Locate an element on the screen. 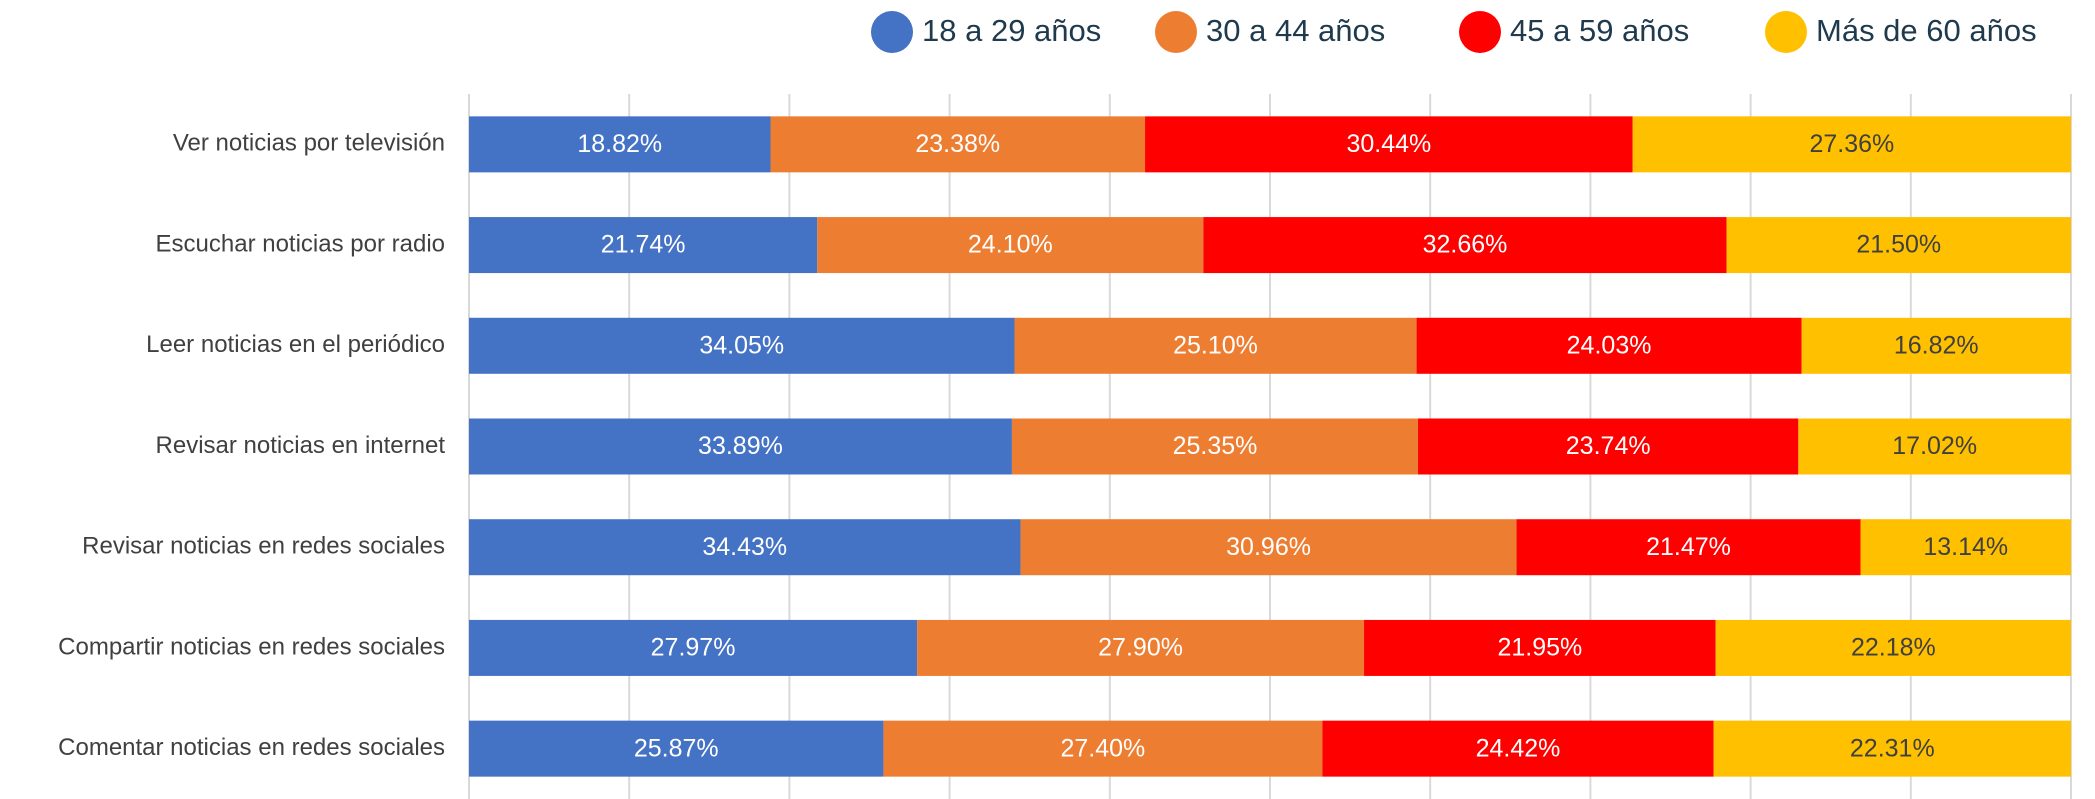 This screenshot has width=2095, height=799. value-label: 25.87% is located at coordinates (676, 748).